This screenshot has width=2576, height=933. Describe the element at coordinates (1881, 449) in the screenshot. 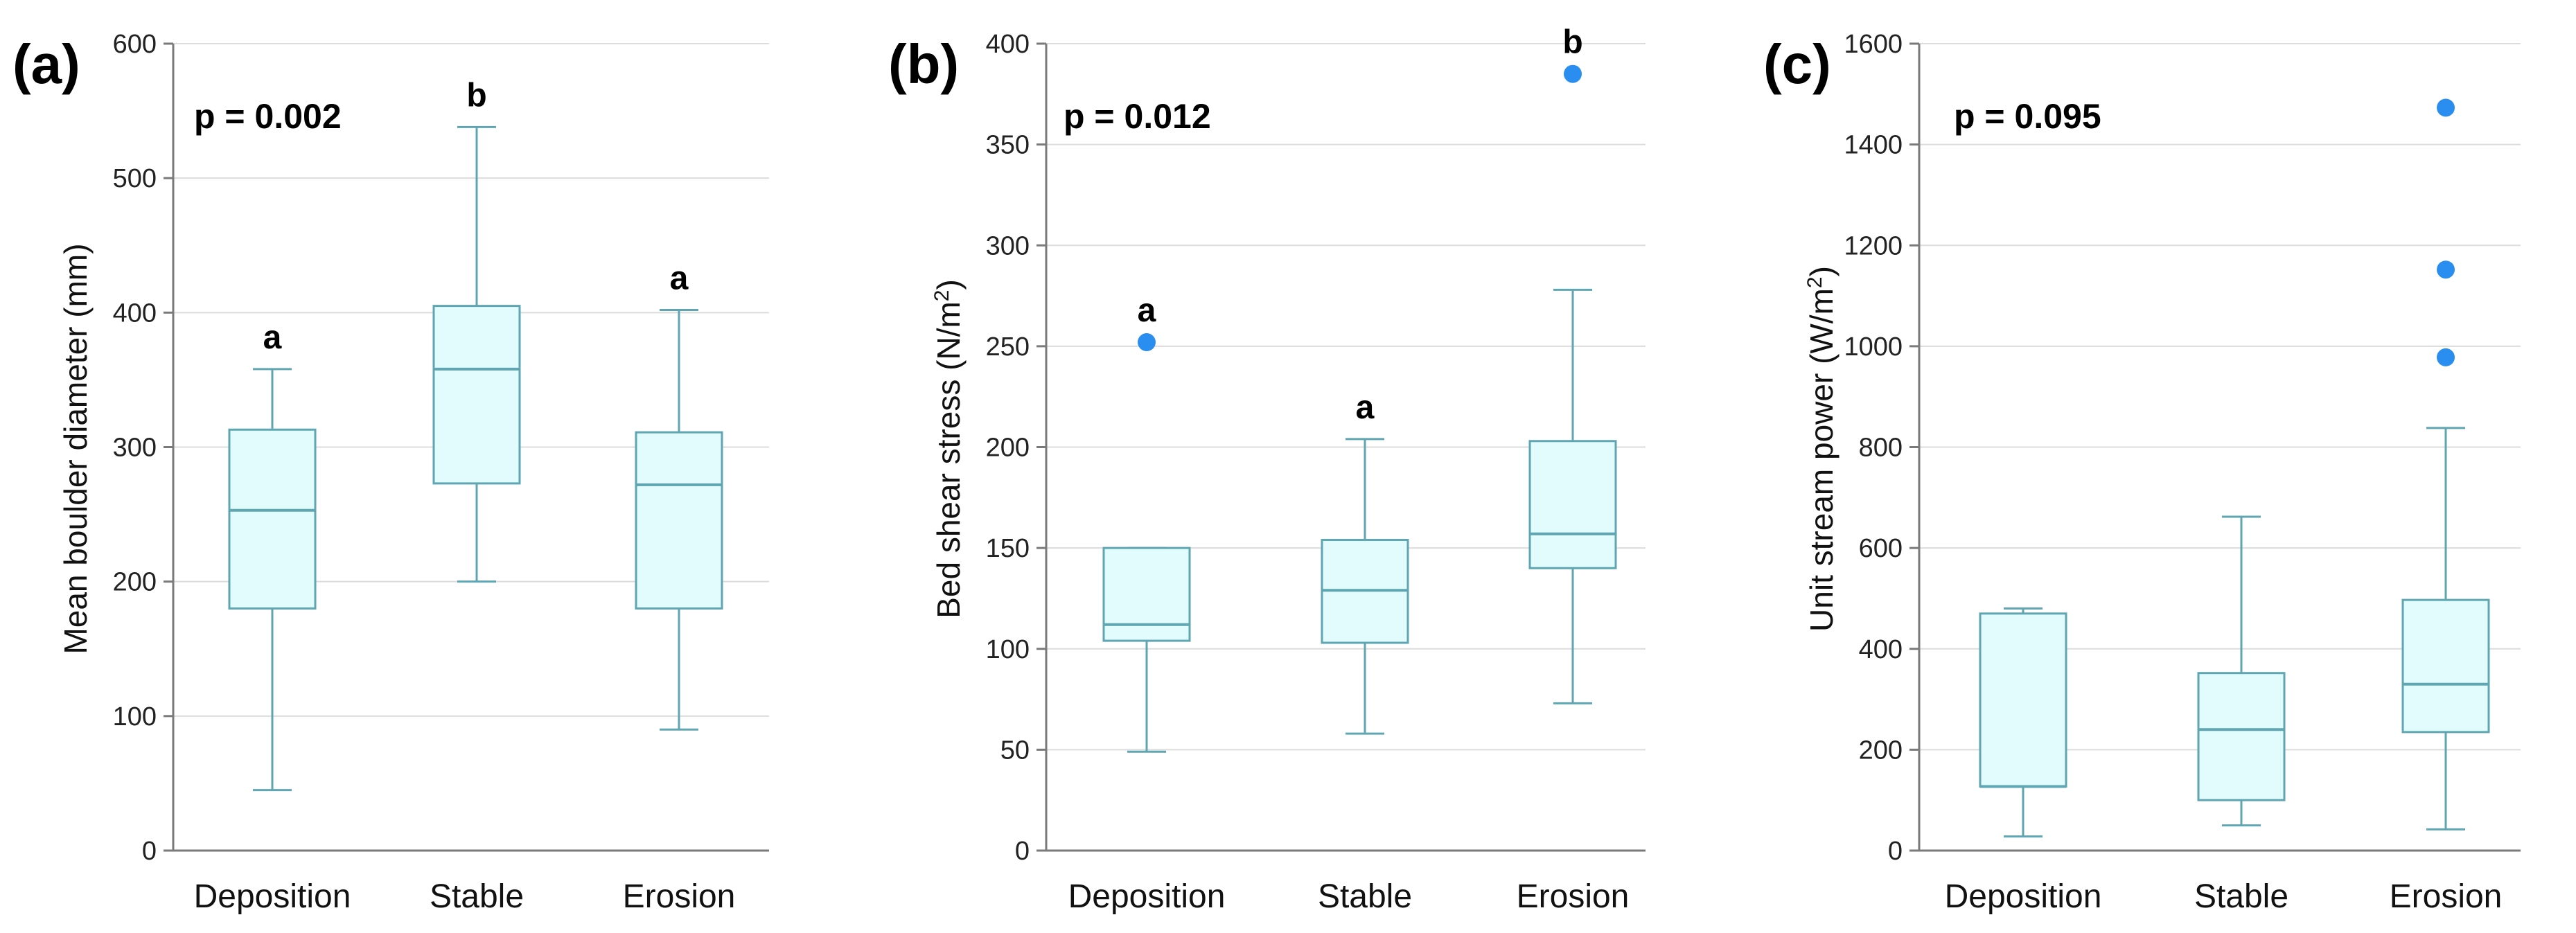

I see `panel-c-y-tick-label: 800` at that location.